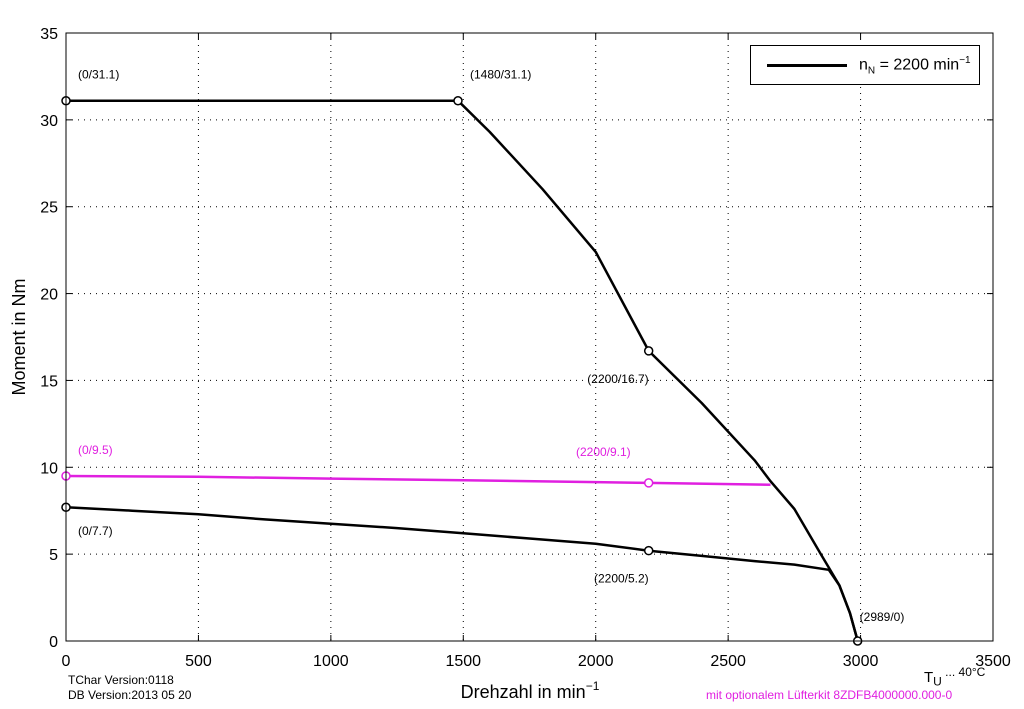 The width and height of the screenshot is (1024, 709). Describe the element at coordinates (49, 34) in the screenshot. I see `y-tick-label: 35` at that location.